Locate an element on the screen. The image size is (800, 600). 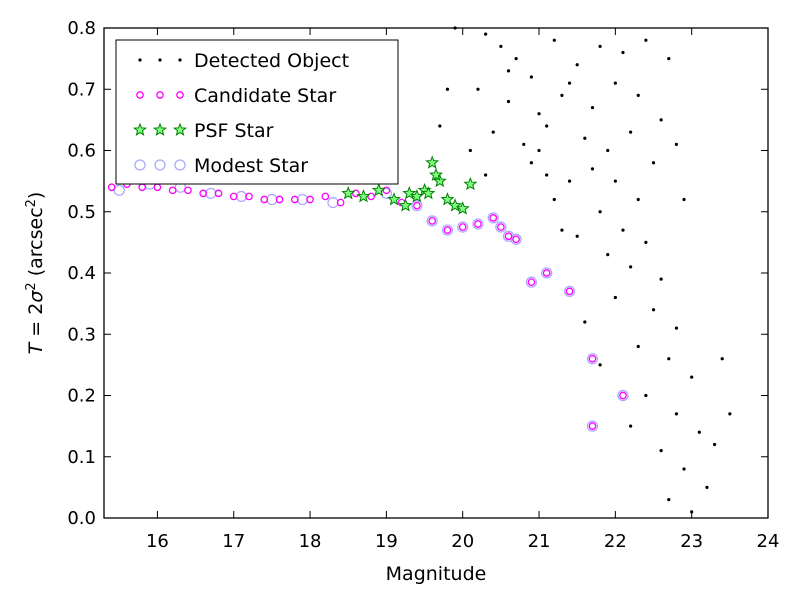
y-tick-label: 0.6 is located at coordinates (81, 151).